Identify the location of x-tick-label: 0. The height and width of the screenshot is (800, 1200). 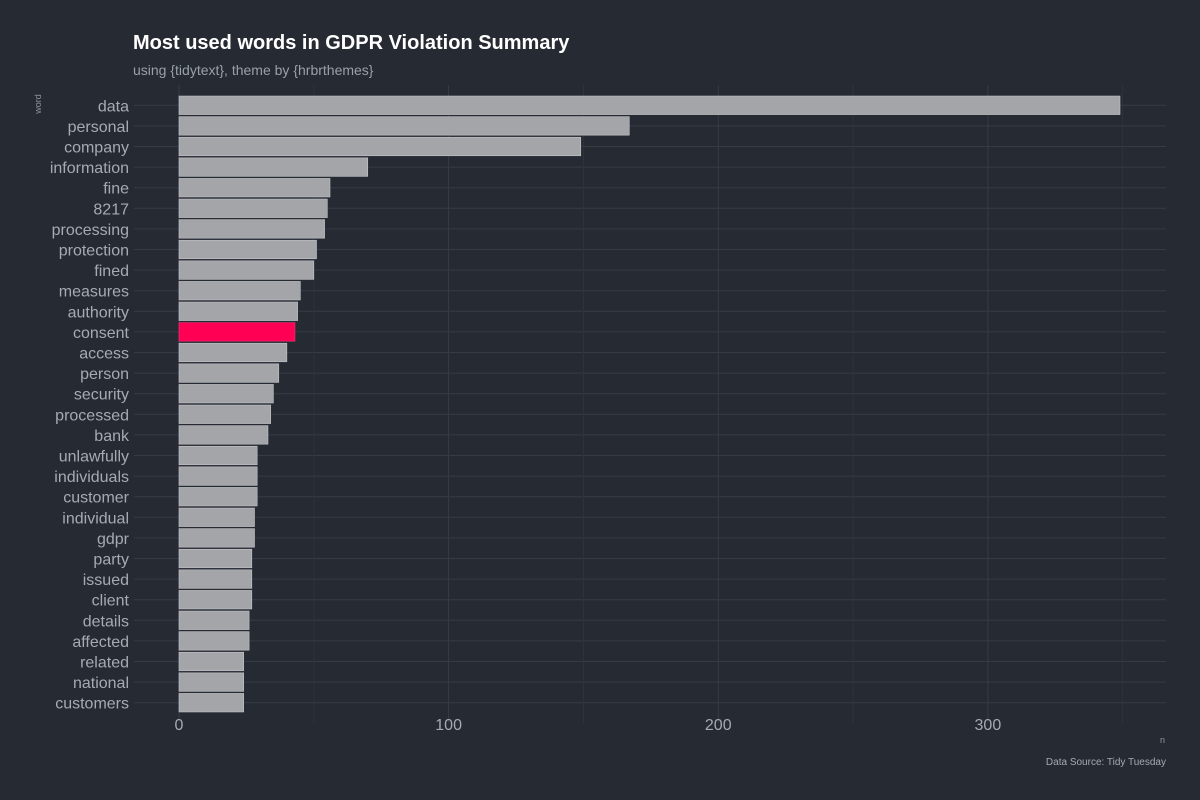
(179, 725).